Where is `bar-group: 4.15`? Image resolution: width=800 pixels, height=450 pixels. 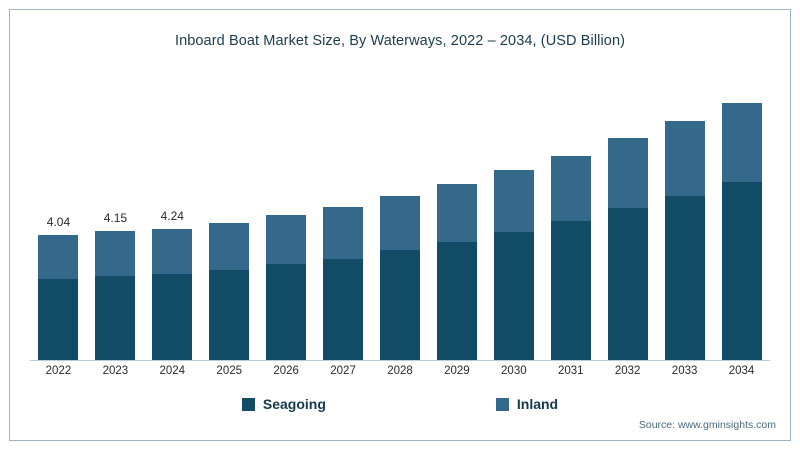 bar-group: 4.15 is located at coordinates (115, 217).